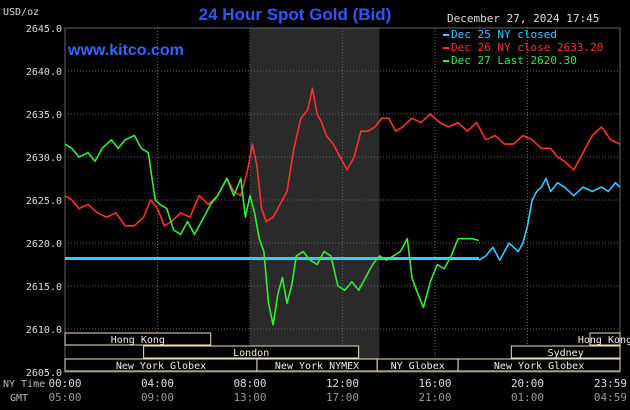  Describe the element at coordinates (44, 330) in the screenshot. I see `y-tick-label: 2610.0` at that location.